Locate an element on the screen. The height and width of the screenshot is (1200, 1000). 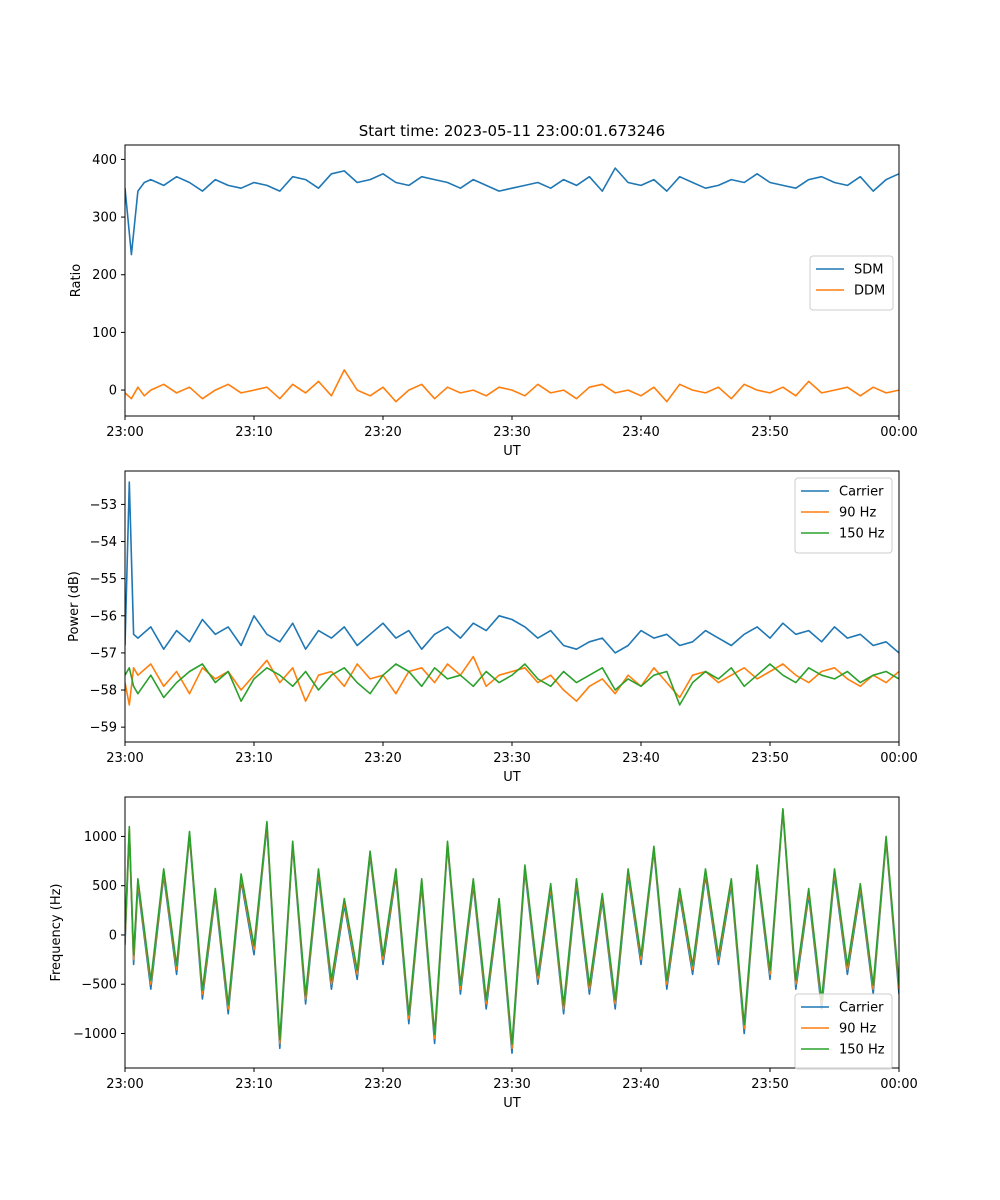
figure-title: Start time: 2023-05-11 23:00:01.673246 is located at coordinates (512, 131).